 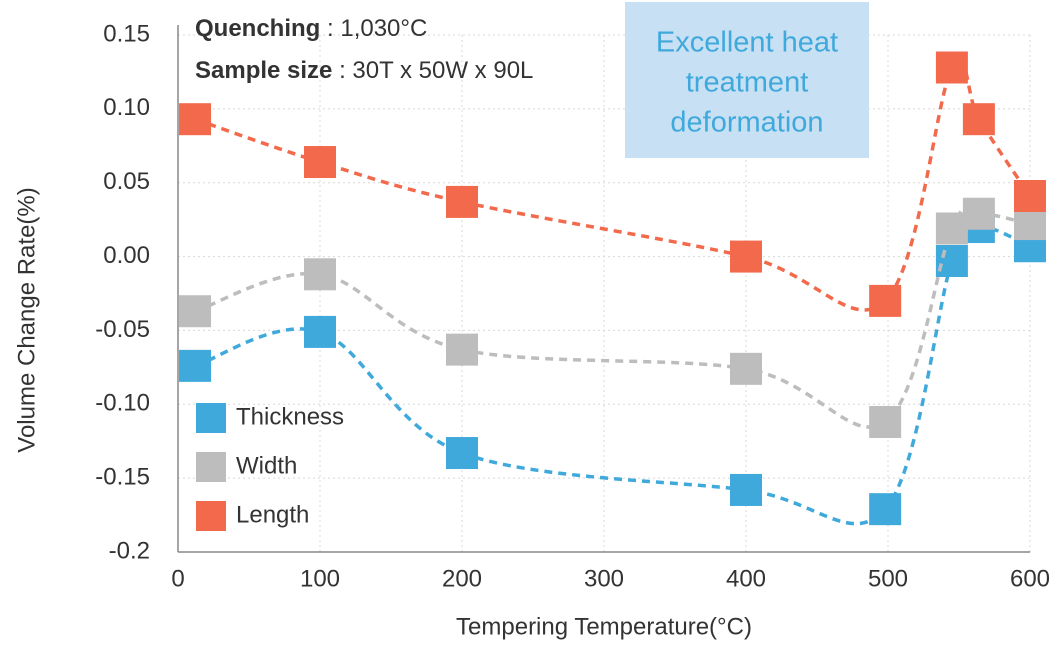 I want to click on highlight-box, so click(x=747, y=80).